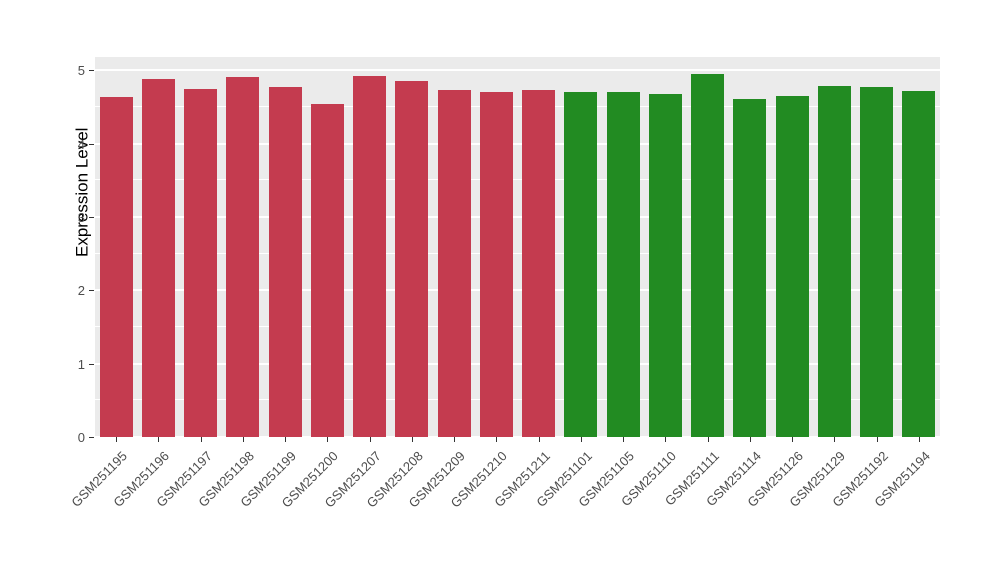 This screenshot has width=1000, height=580. I want to click on bar-GSM251197, so click(201, 262).